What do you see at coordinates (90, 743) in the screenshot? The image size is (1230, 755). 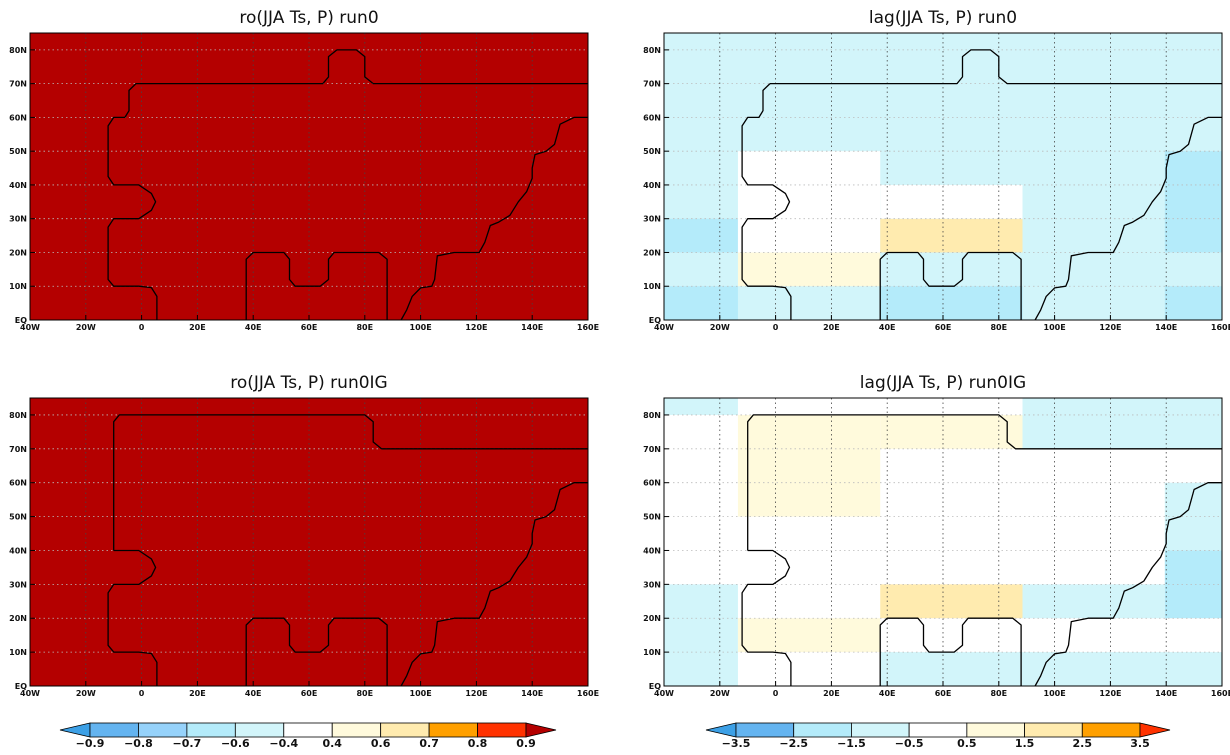 I see `colorbar-label: −0.9` at bounding box center [90, 743].